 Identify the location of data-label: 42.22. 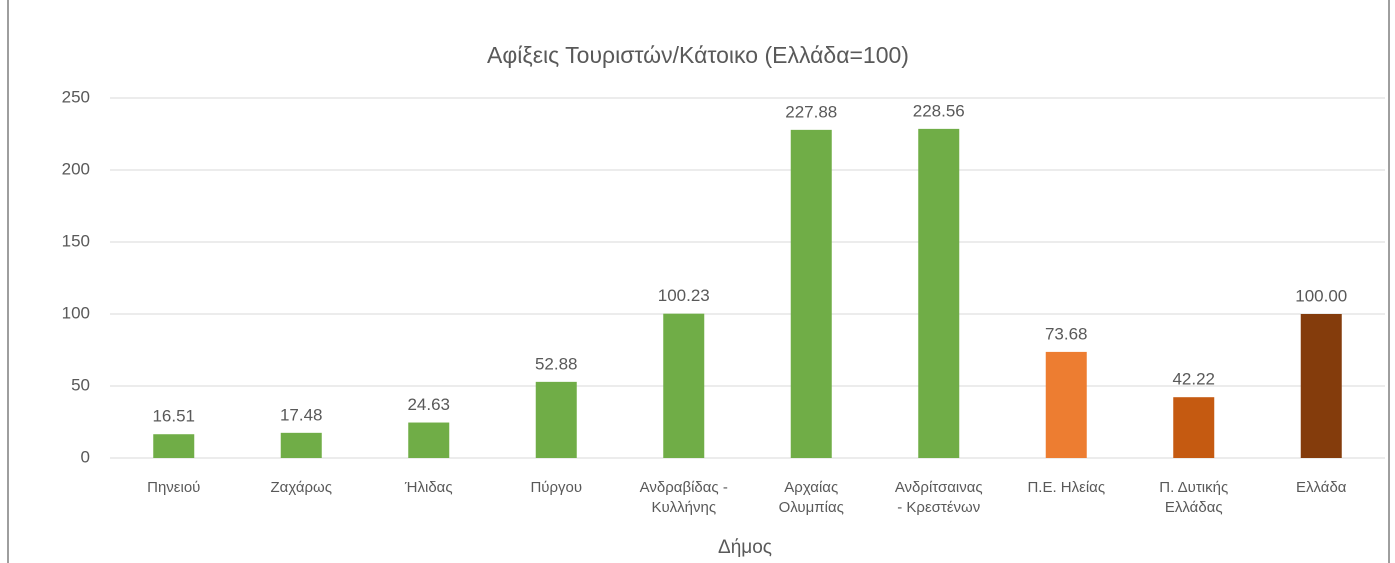
(1193, 379).